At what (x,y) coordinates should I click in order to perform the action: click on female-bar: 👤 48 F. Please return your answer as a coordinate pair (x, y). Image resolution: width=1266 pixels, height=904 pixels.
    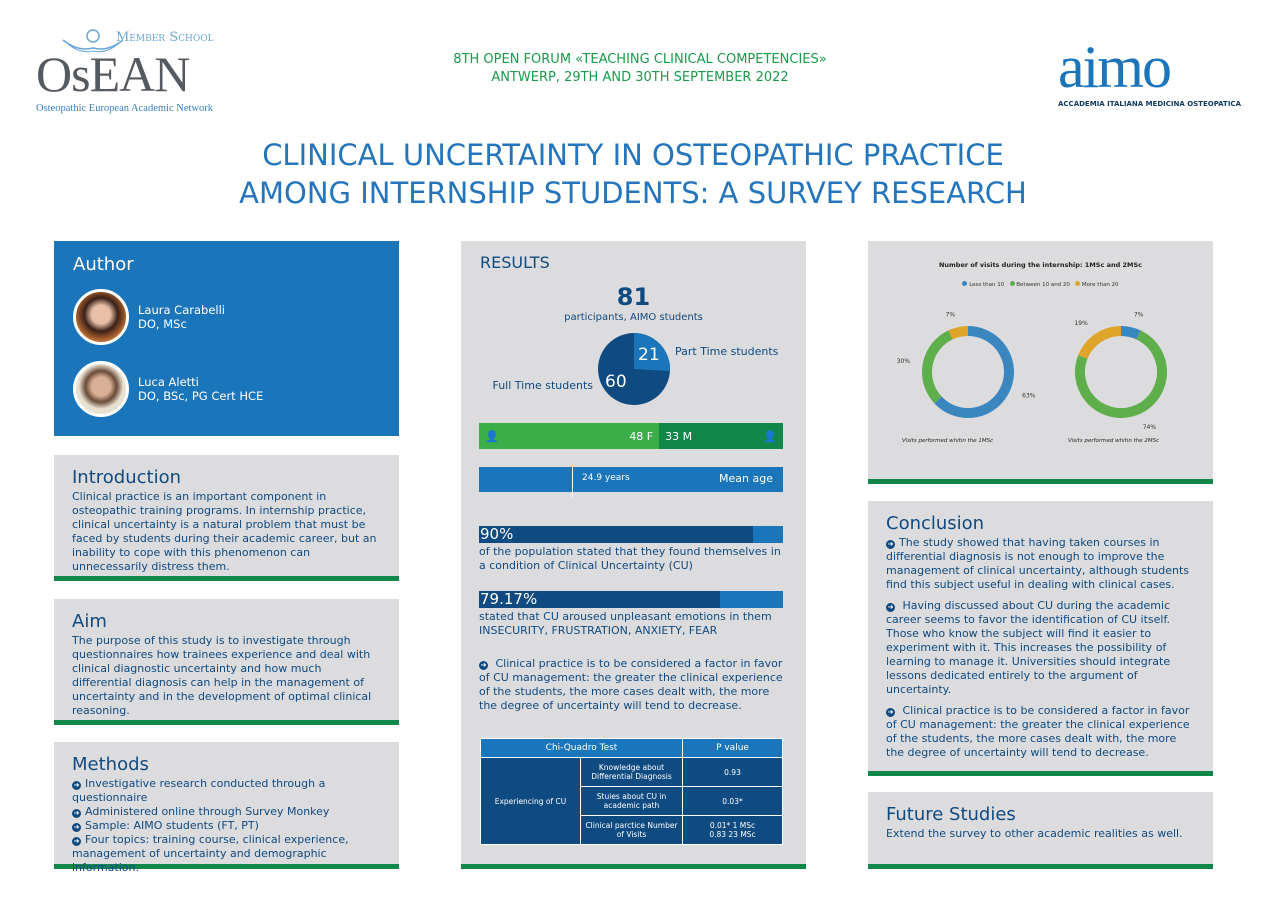
    Looking at the image, I should click on (569, 436).